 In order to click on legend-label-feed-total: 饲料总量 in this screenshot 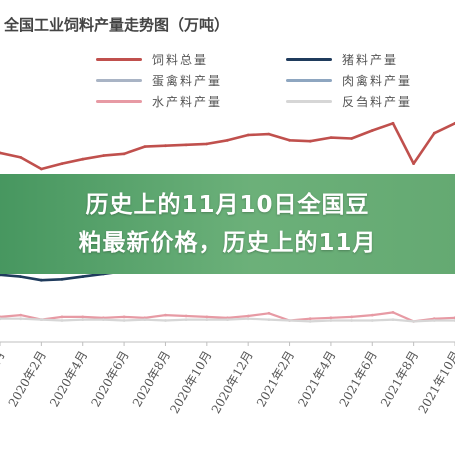, I will do `click(180, 59)`.